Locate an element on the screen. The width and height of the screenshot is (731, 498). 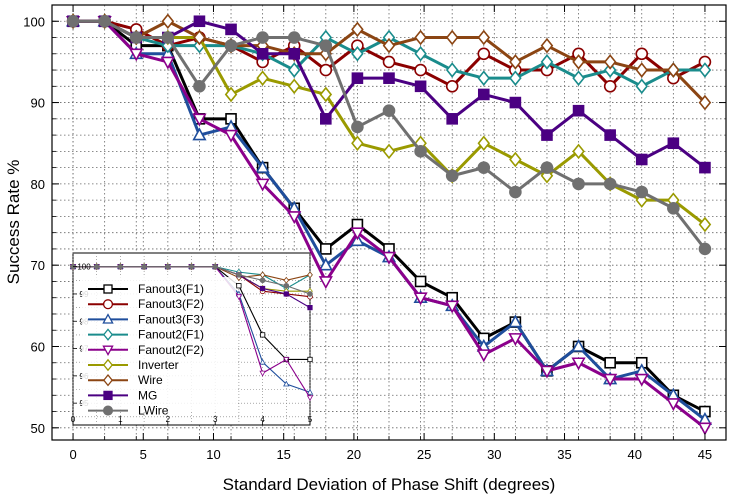
legend-entry-mg: MG is located at coordinates (122, 395).